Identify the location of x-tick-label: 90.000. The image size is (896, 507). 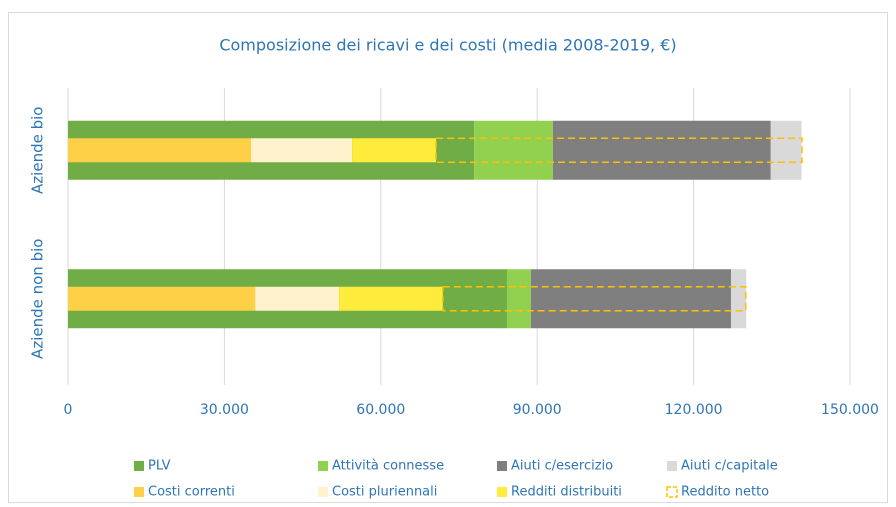
(537, 410).